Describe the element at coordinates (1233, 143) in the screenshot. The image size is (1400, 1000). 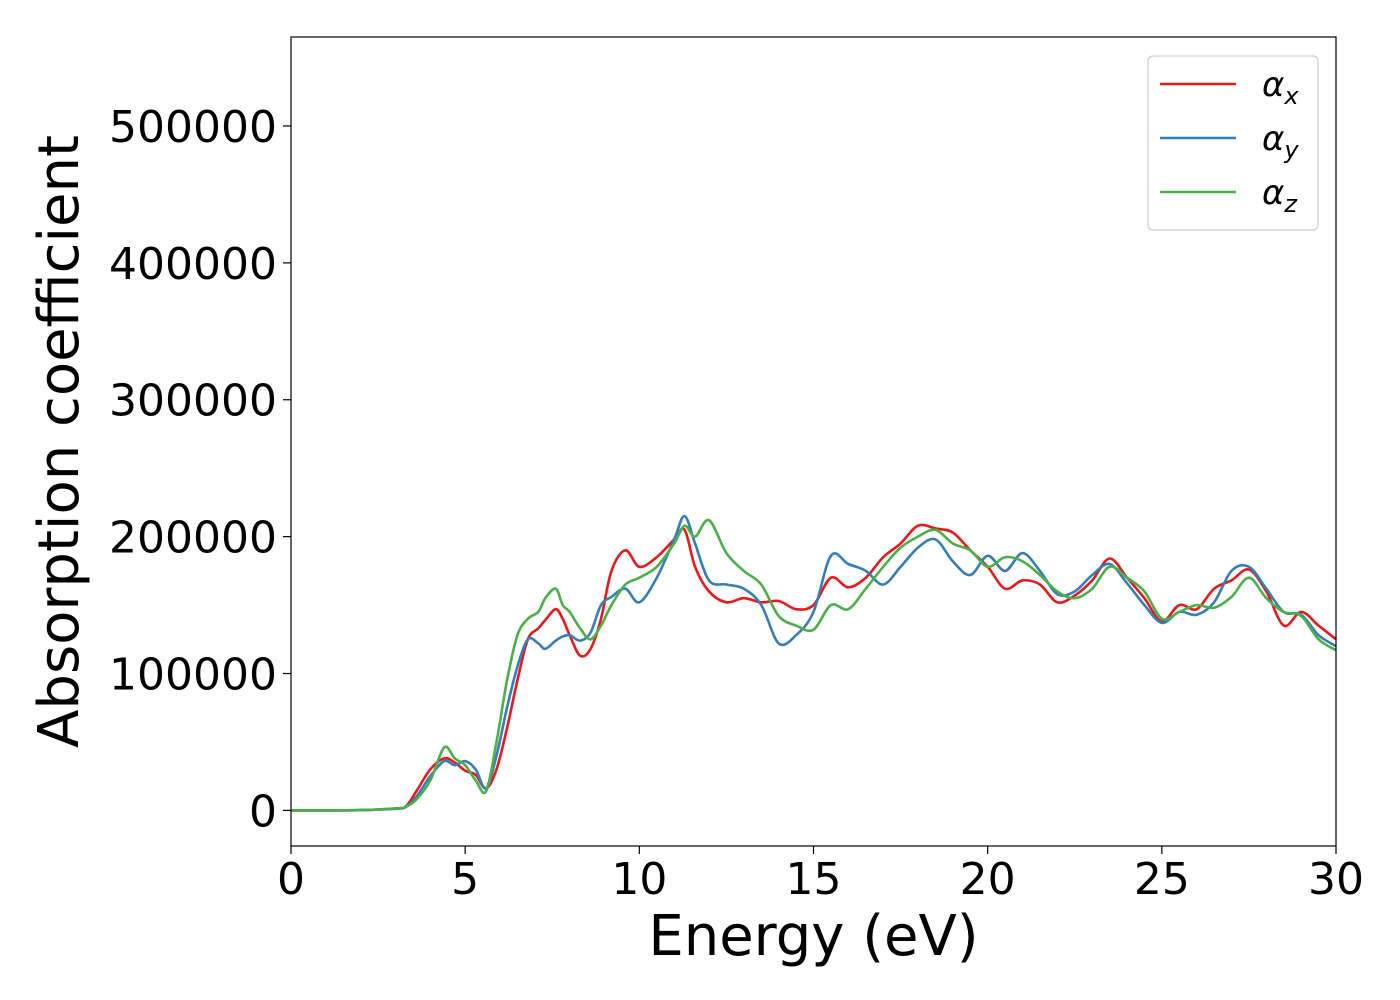
I see `legend-box` at that location.